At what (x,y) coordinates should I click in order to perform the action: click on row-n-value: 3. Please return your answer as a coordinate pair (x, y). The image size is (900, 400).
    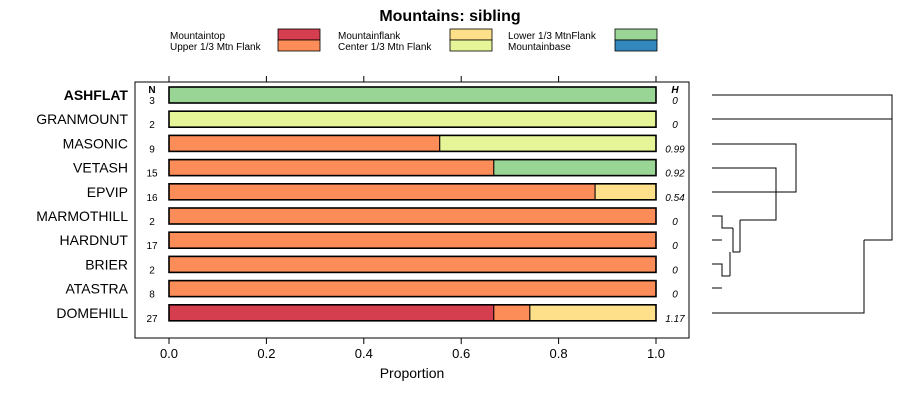
    Looking at the image, I should click on (152, 101).